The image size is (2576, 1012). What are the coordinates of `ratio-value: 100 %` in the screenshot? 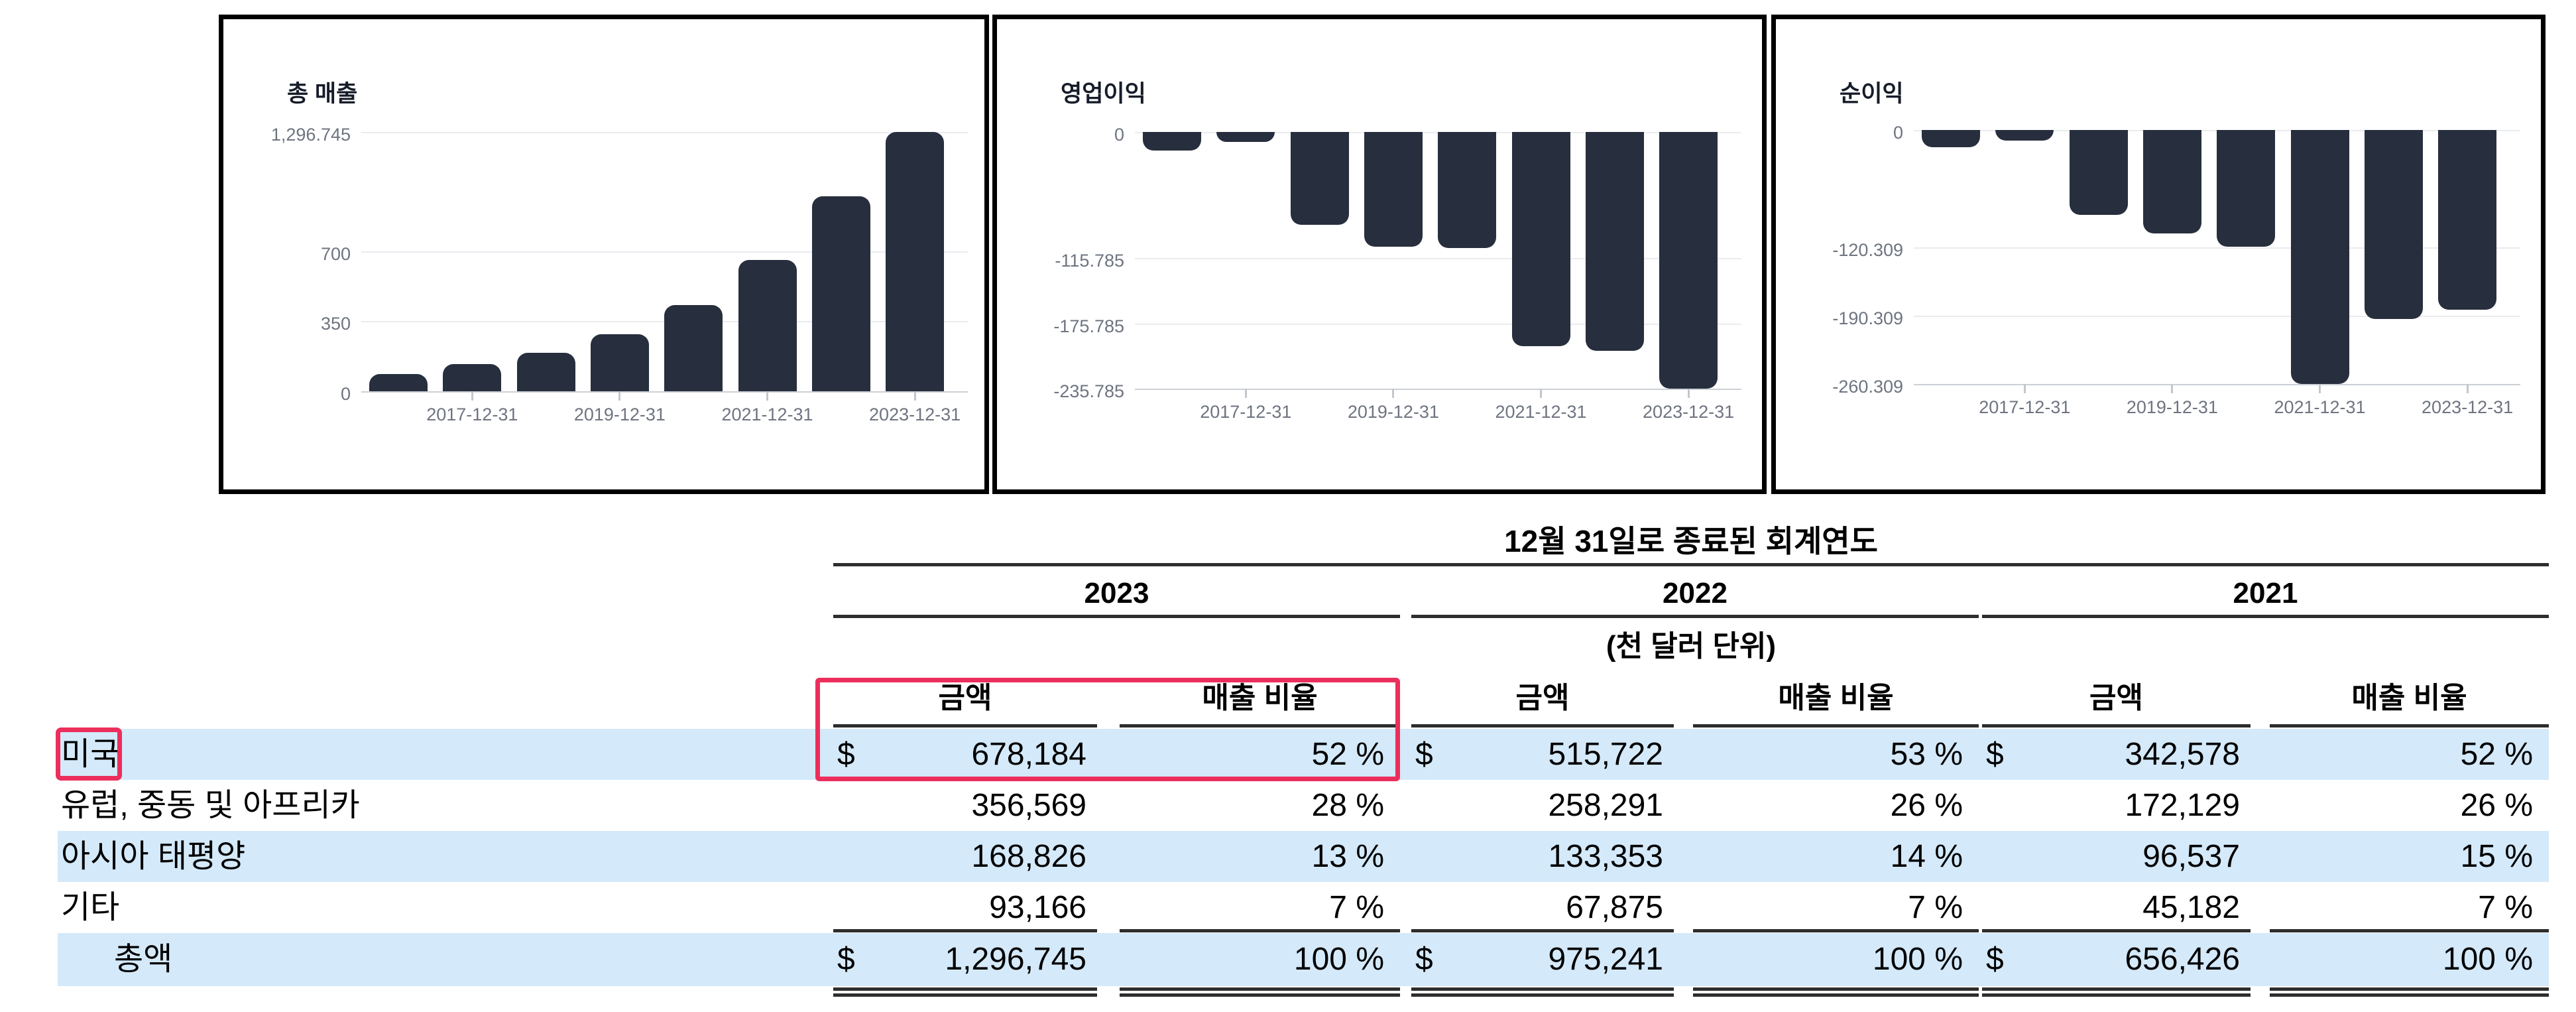 It's located at (1918, 959).